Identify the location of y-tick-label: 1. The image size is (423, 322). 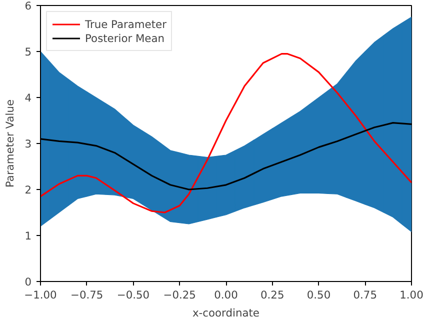
(28, 236).